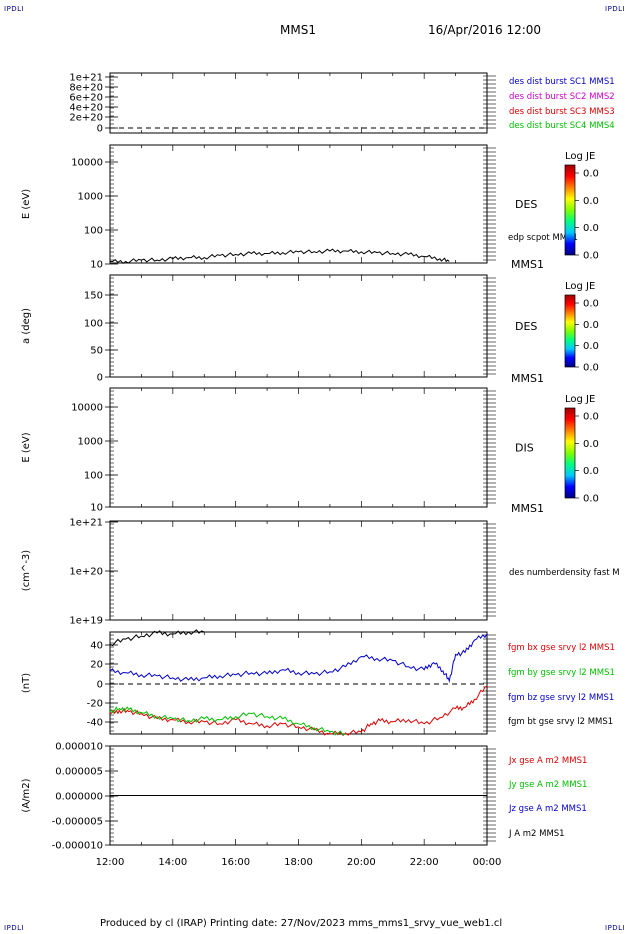  Describe the element at coordinates (96, 351) in the screenshot. I see `panel-des-pitch-ytick-label-2: 50` at that location.